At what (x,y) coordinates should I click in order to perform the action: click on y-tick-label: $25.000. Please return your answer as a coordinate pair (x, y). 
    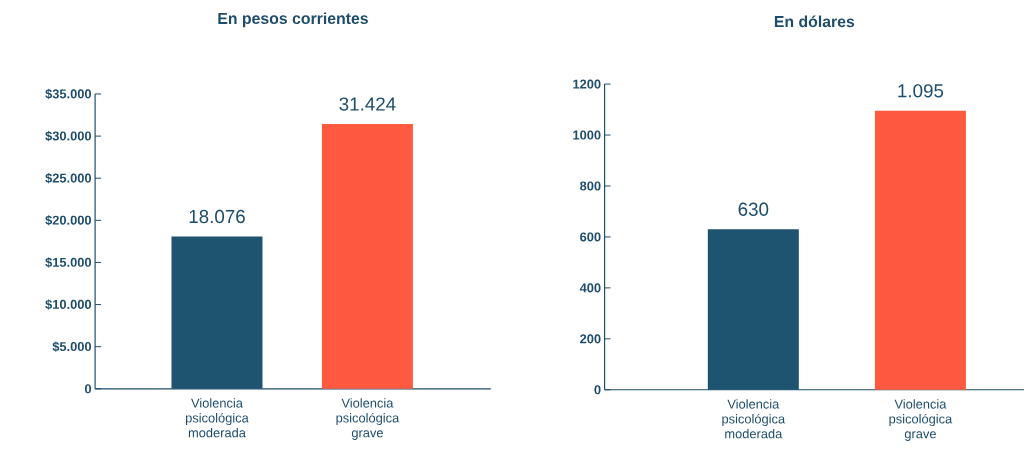
    Looking at the image, I should click on (68, 178).